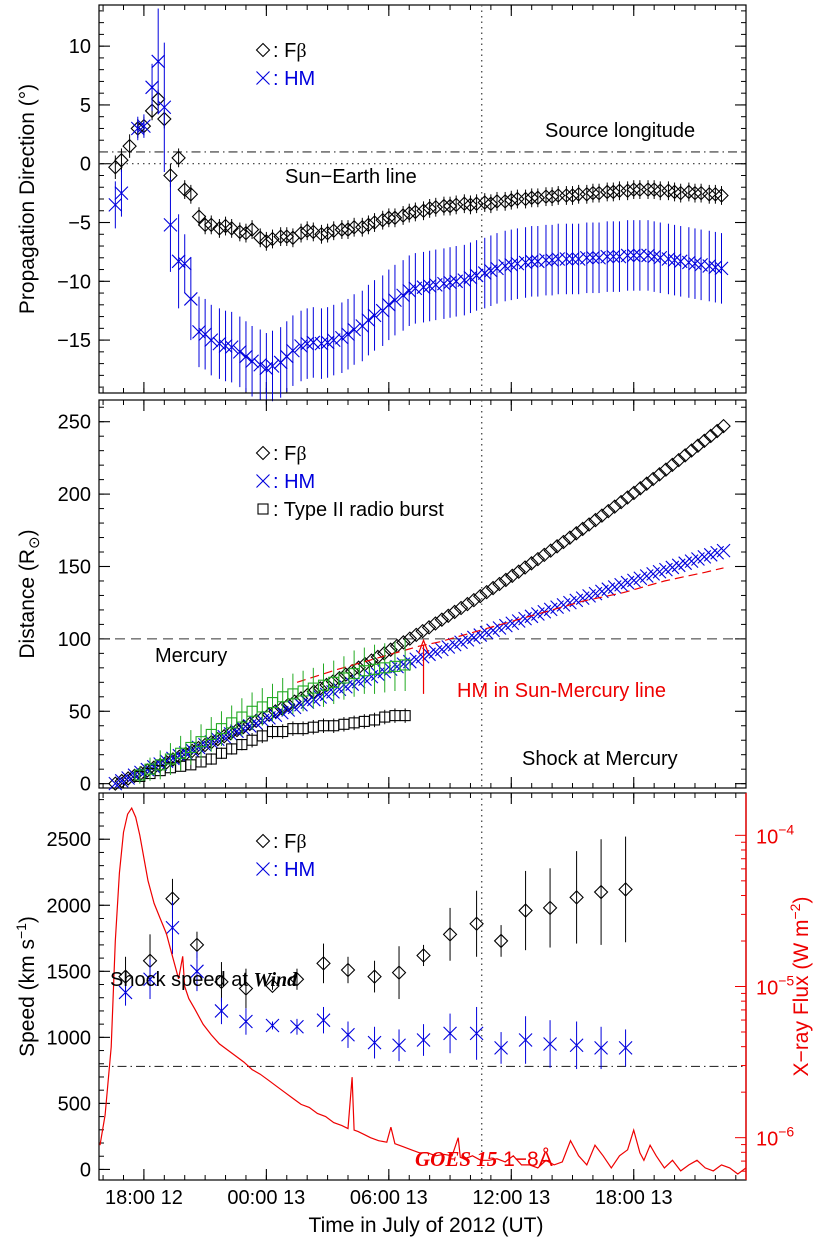  I want to click on right-axis-tick-label: 10⁻⁵, so click(775, 986).